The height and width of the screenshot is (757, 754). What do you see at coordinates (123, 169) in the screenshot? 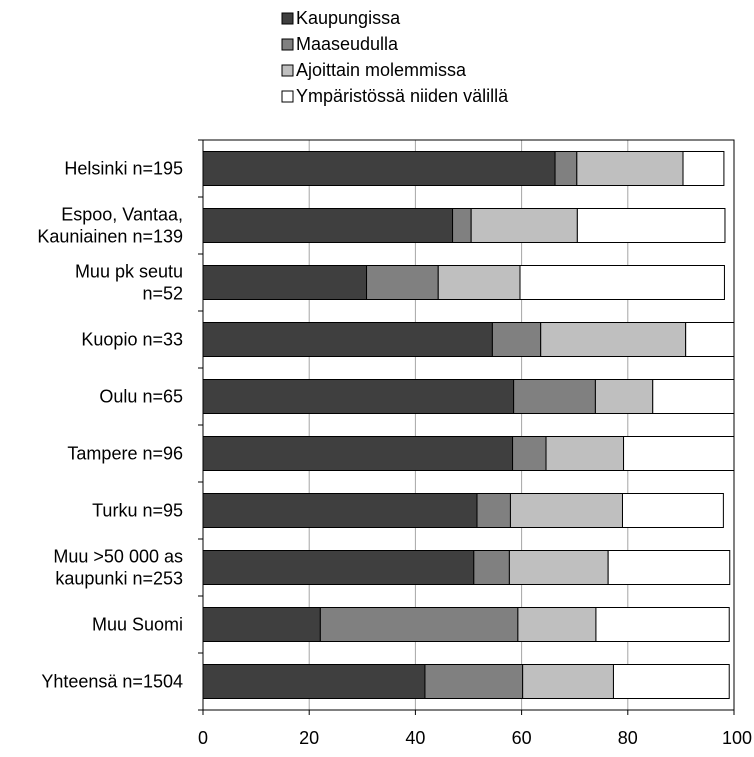
I see `category-label: Helsinki n=195` at bounding box center [123, 169].